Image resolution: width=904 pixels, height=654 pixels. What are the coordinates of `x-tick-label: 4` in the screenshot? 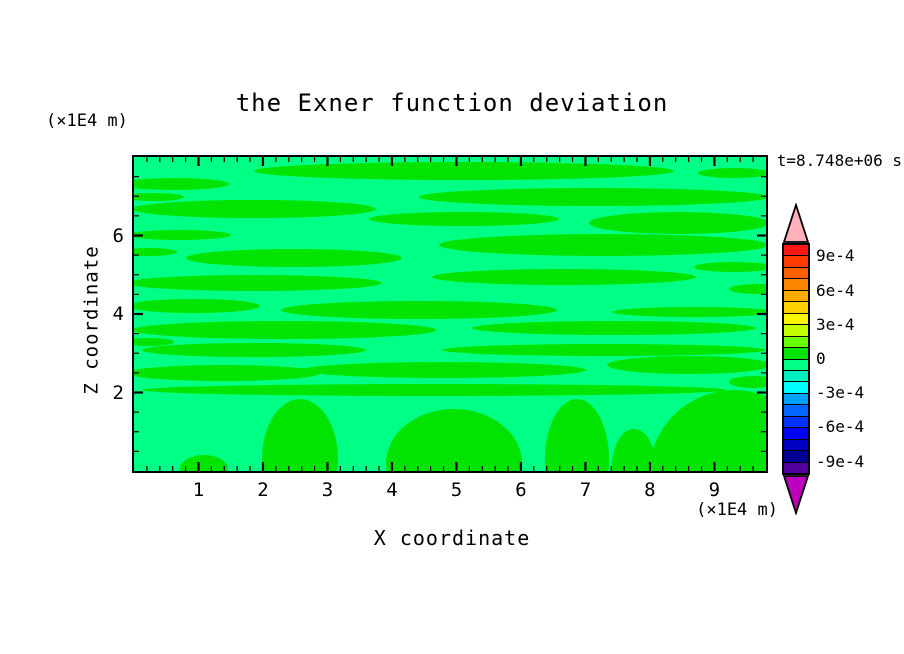 It's located at (392, 490).